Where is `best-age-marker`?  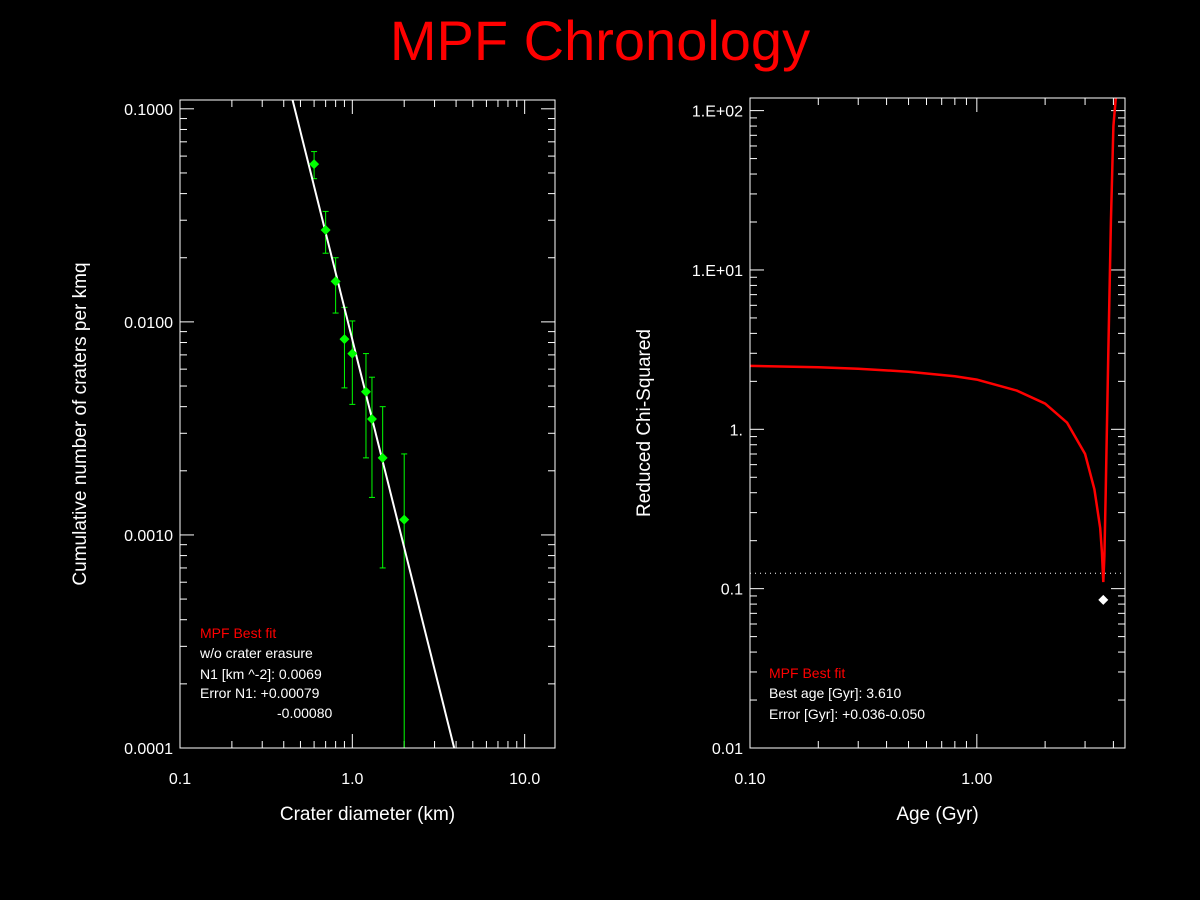 best-age-marker is located at coordinates (1103, 599).